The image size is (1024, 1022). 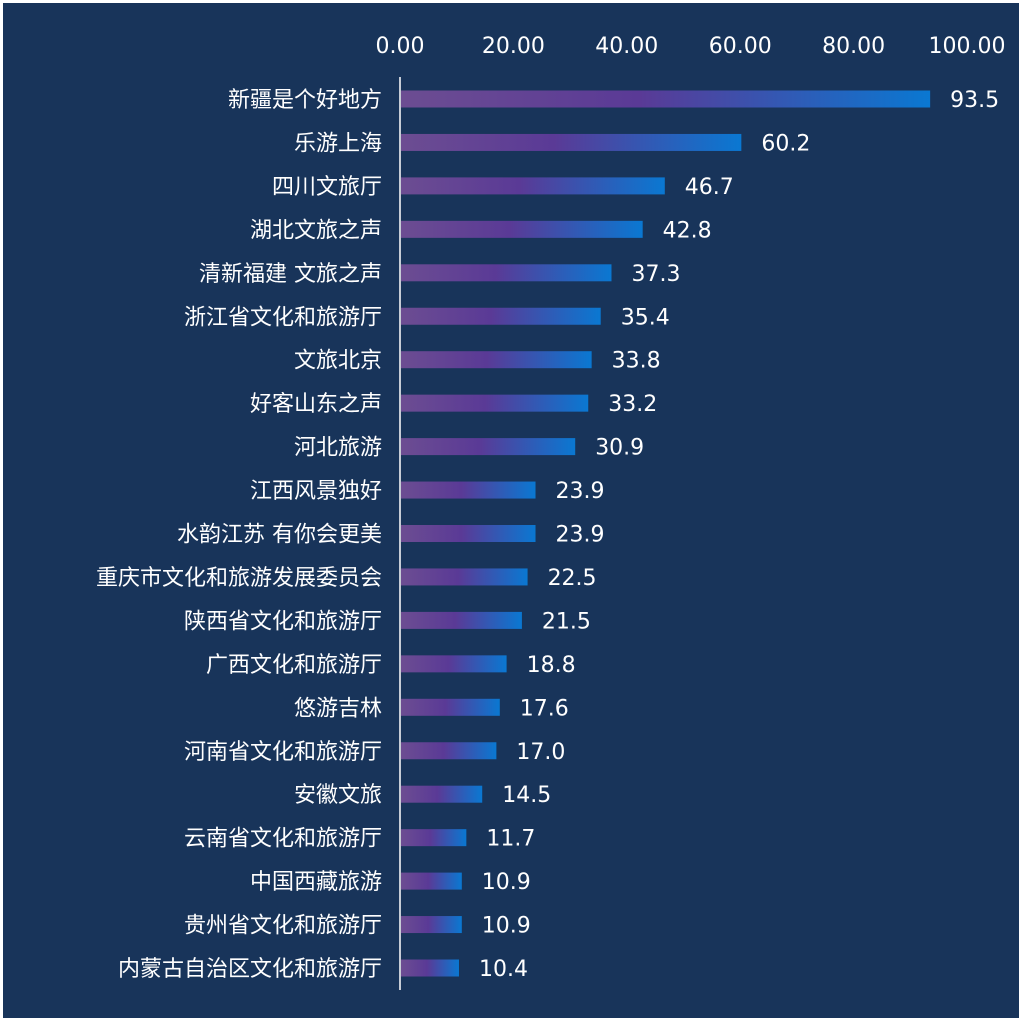 What do you see at coordinates (740, 46) in the screenshot?
I see `x-tick-label: 60.00` at bounding box center [740, 46].